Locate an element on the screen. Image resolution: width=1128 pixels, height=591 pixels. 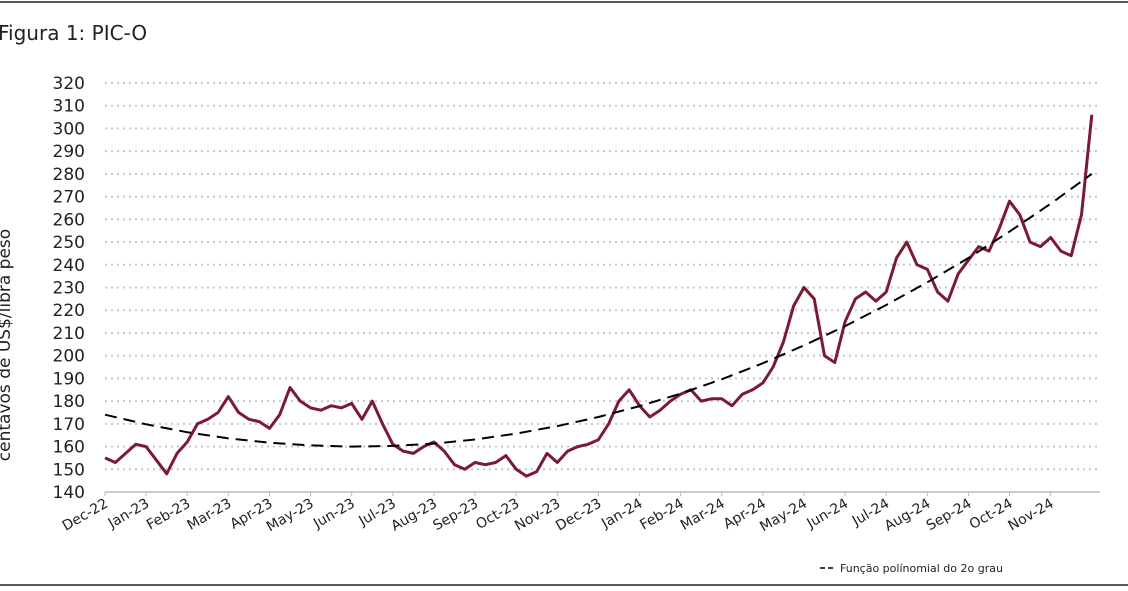
x-tick-label: Nov-24 is located at coordinates (1031, 515).